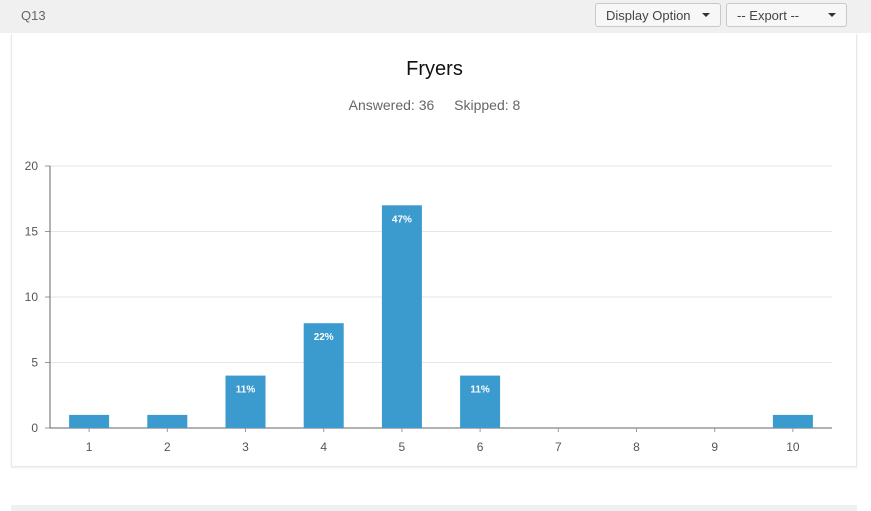 Image resolution: width=871 pixels, height=511 pixels. What do you see at coordinates (793, 447) in the screenshot?
I see `x-tick-label: 10` at bounding box center [793, 447].